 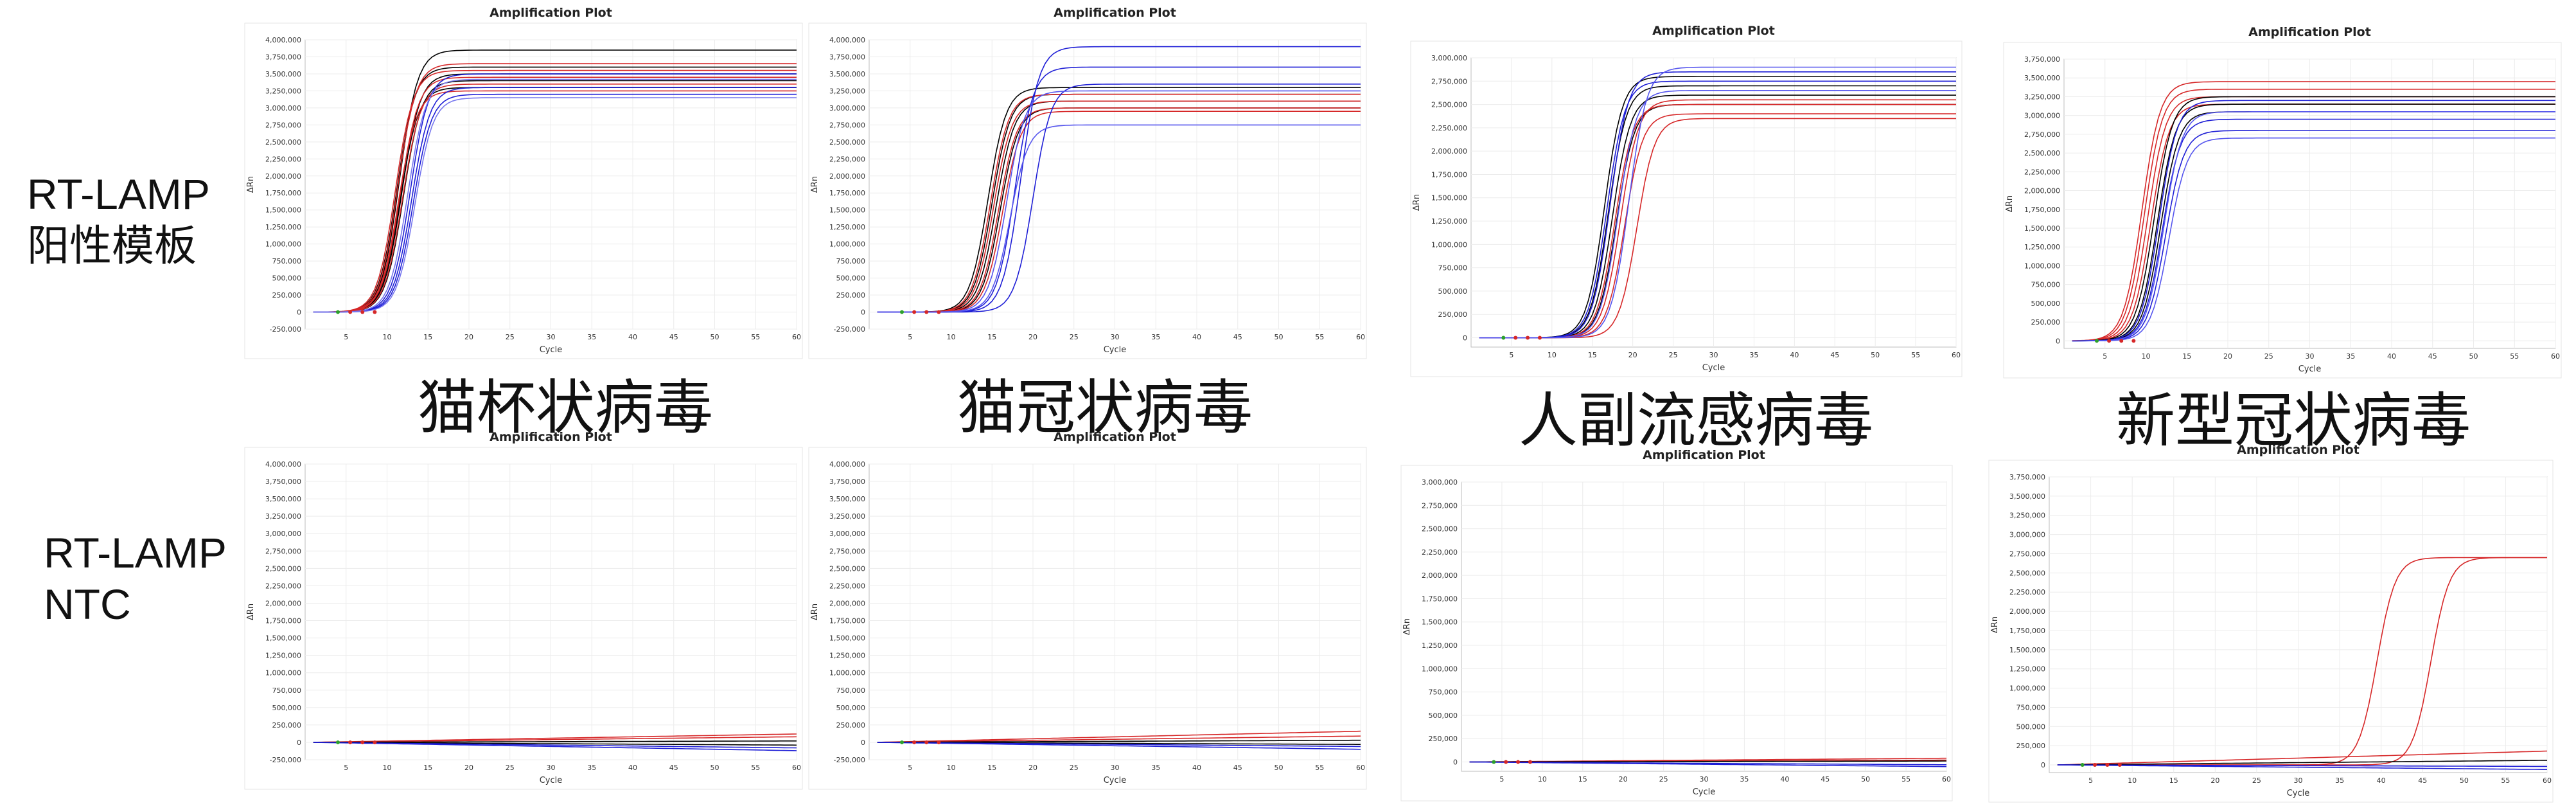 What do you see at coordinates (551, 337) in the screenshot?
I see `x-tick-label: 30` at bounding box center [551, 337].